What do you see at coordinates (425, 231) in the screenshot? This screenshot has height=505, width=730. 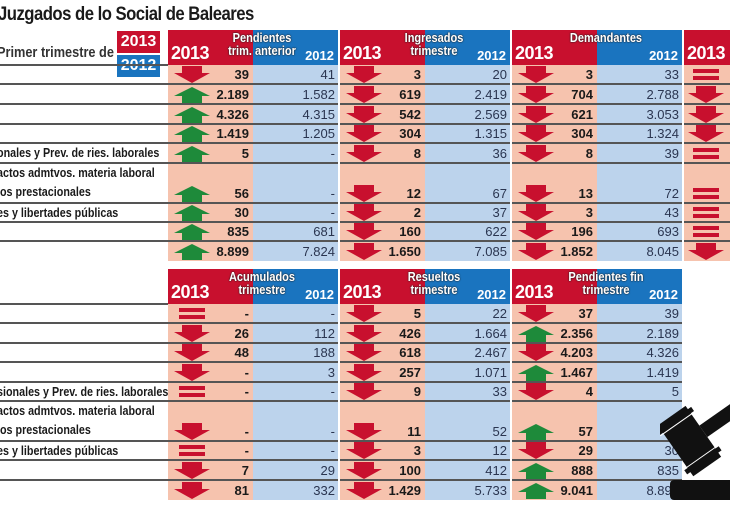 I see `table-row: 160 622` at bounding box center [425, 231].